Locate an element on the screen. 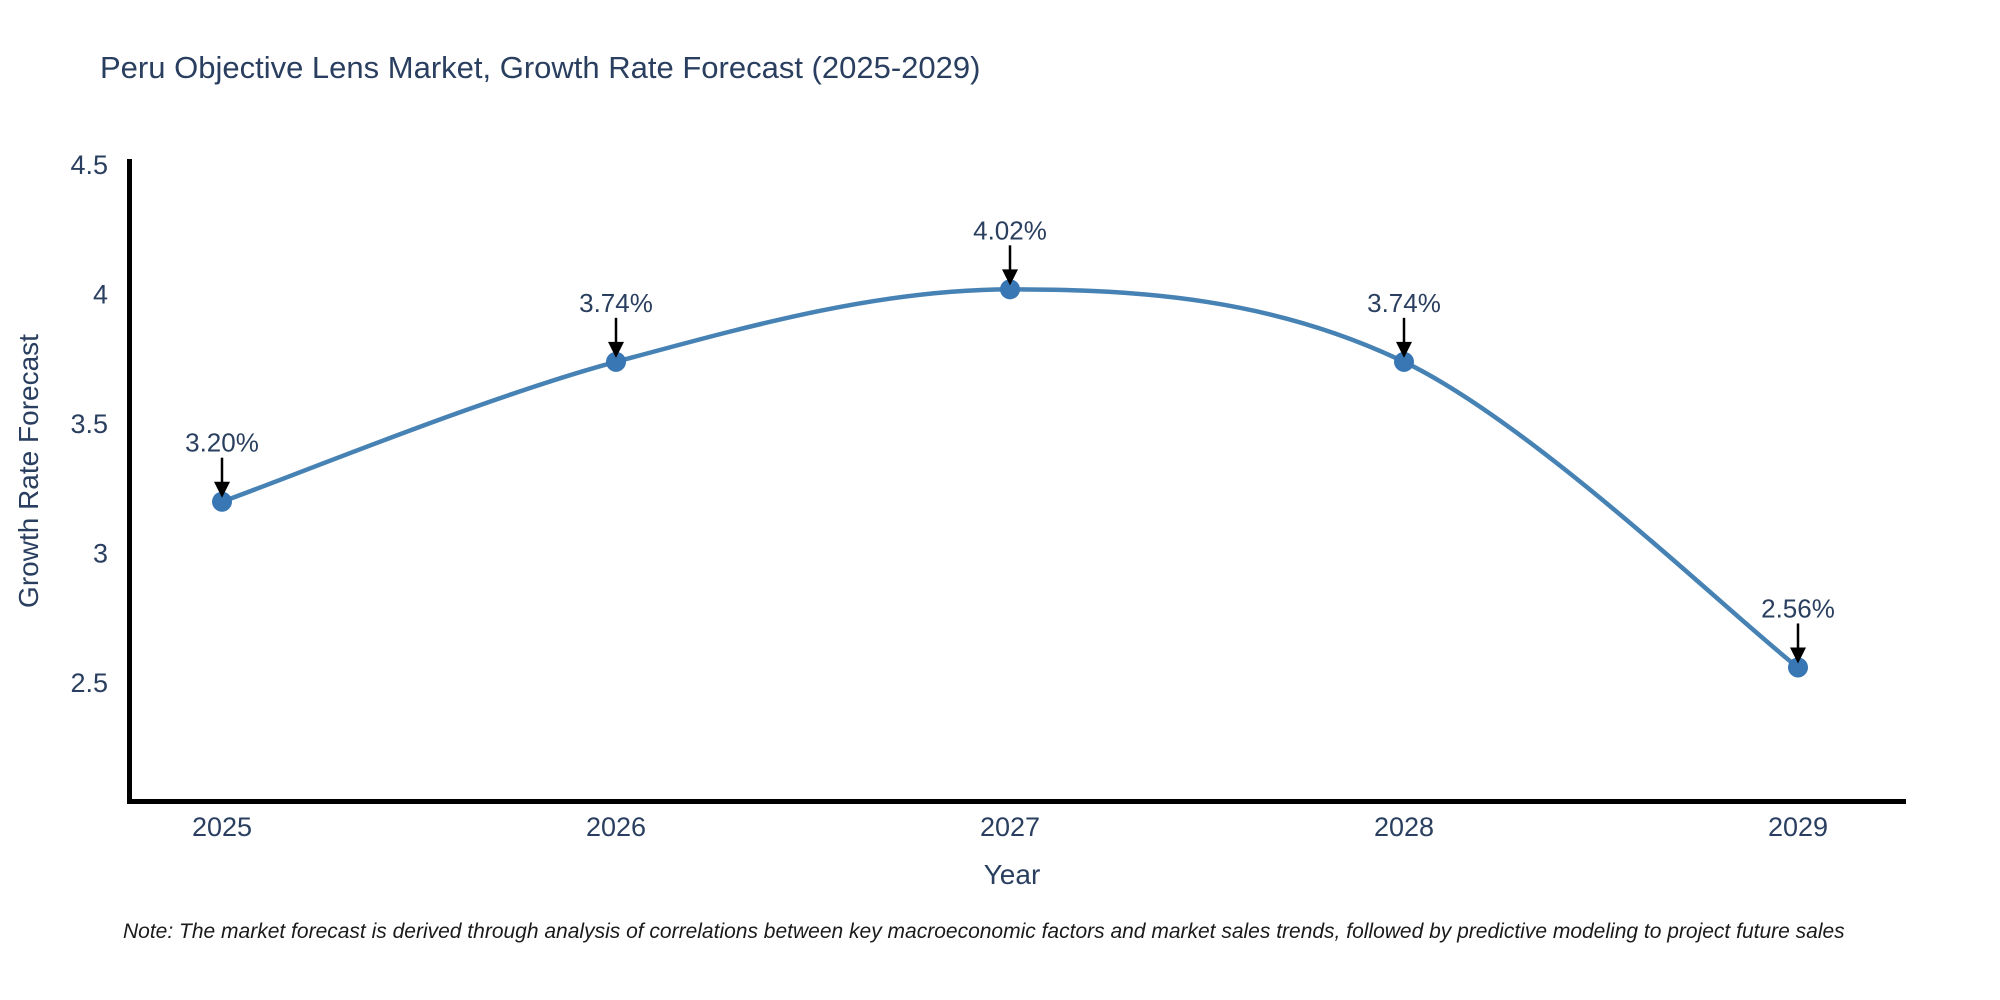  x-axis-spine is located at coordinates (1016, 801).